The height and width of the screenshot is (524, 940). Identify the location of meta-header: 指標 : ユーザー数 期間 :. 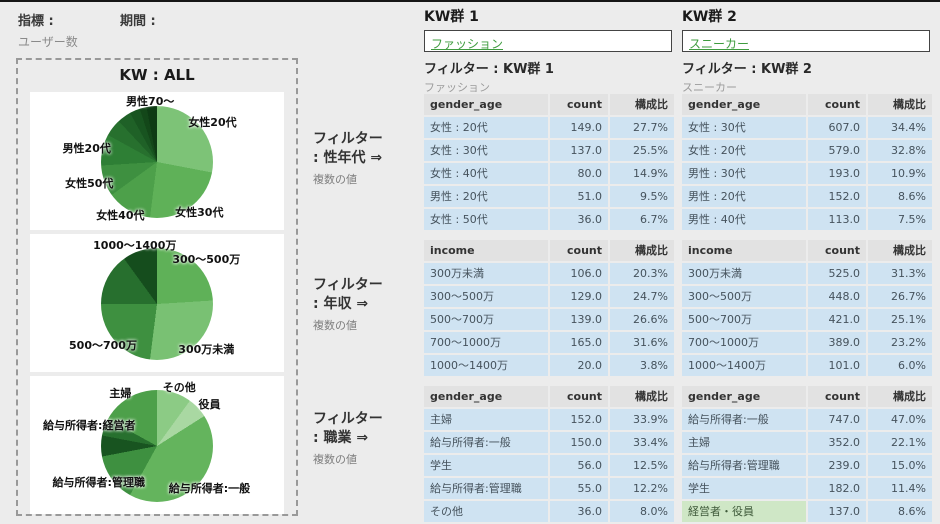
(158, 30).